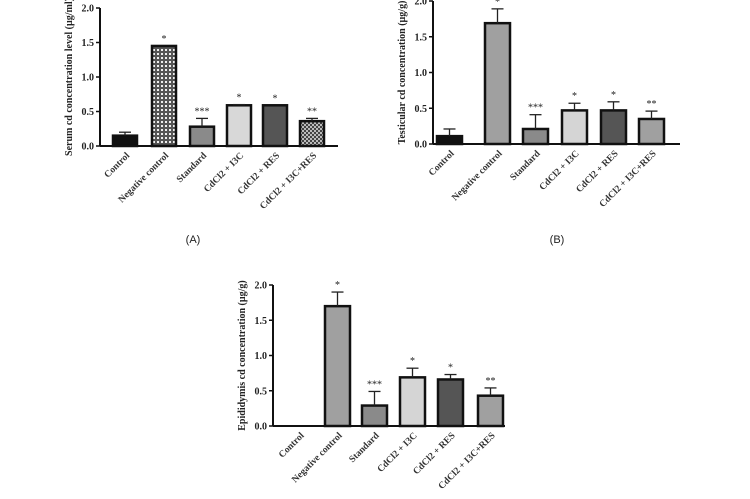 The width and height of the screenshot is (750, 499). I want to click on panel-label: (A), so click(193, 240).